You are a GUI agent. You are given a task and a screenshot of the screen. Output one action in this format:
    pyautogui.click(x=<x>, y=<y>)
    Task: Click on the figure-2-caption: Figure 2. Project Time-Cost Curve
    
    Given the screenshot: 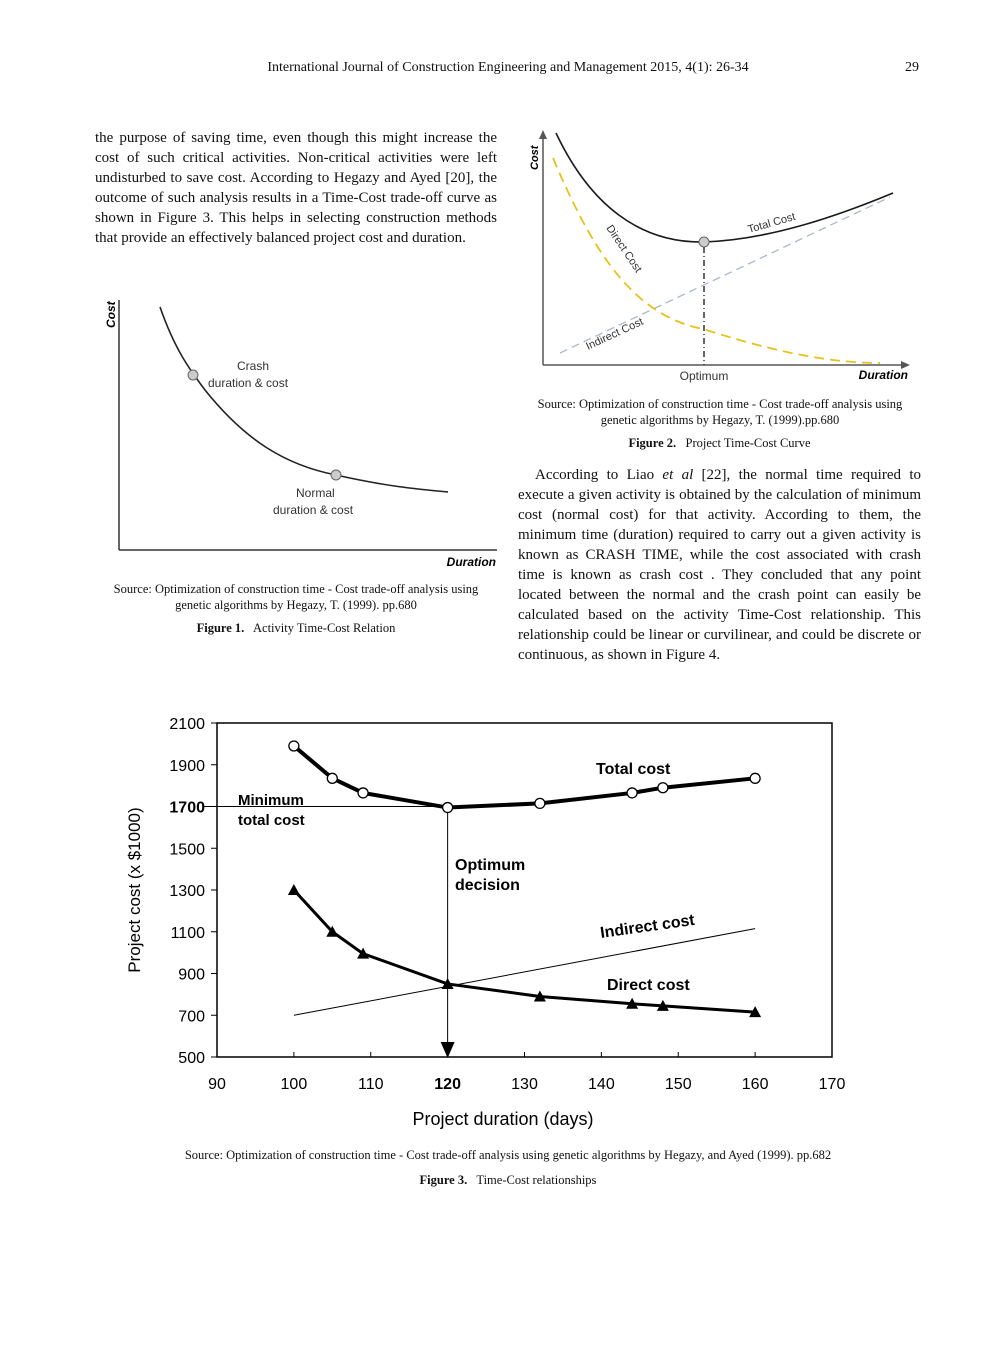 What is the action you would take?
    pyautogui.click(x=719, y=443)
    